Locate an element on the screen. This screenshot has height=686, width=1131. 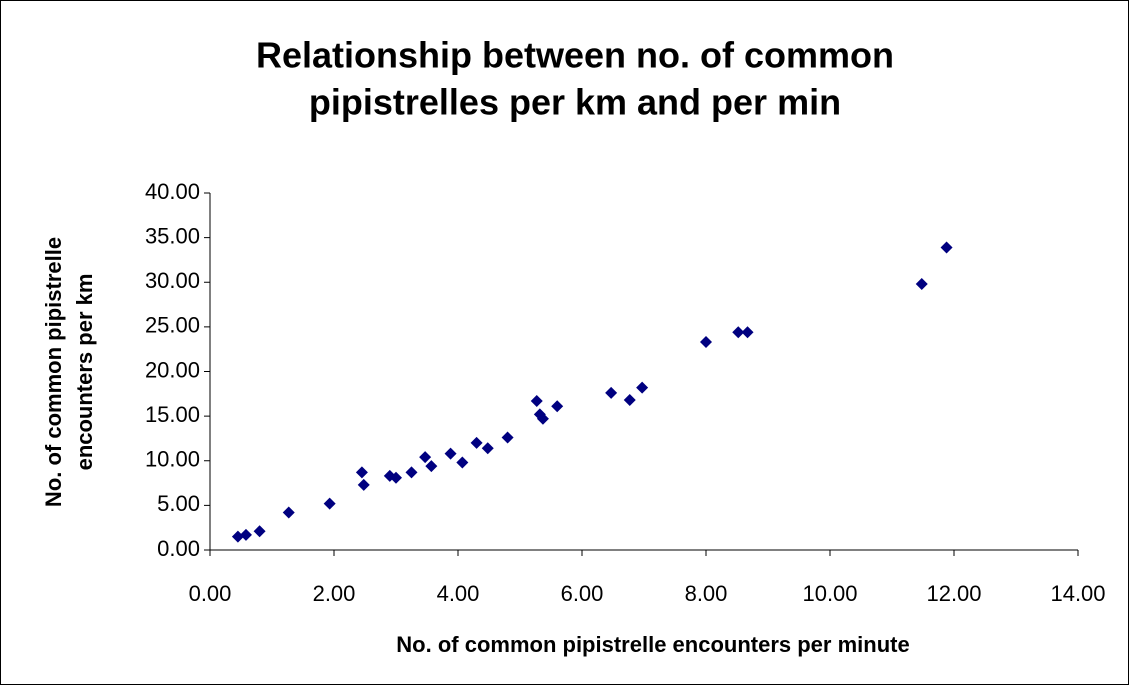
x-tick-label: 12.00 is located at coordinates (953, 593).